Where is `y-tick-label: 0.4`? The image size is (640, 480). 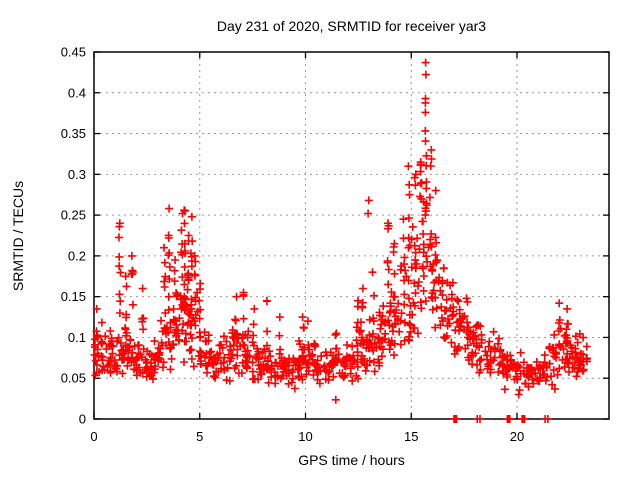 y-tick-label: 0.4 is located at coordinates (77, 92).